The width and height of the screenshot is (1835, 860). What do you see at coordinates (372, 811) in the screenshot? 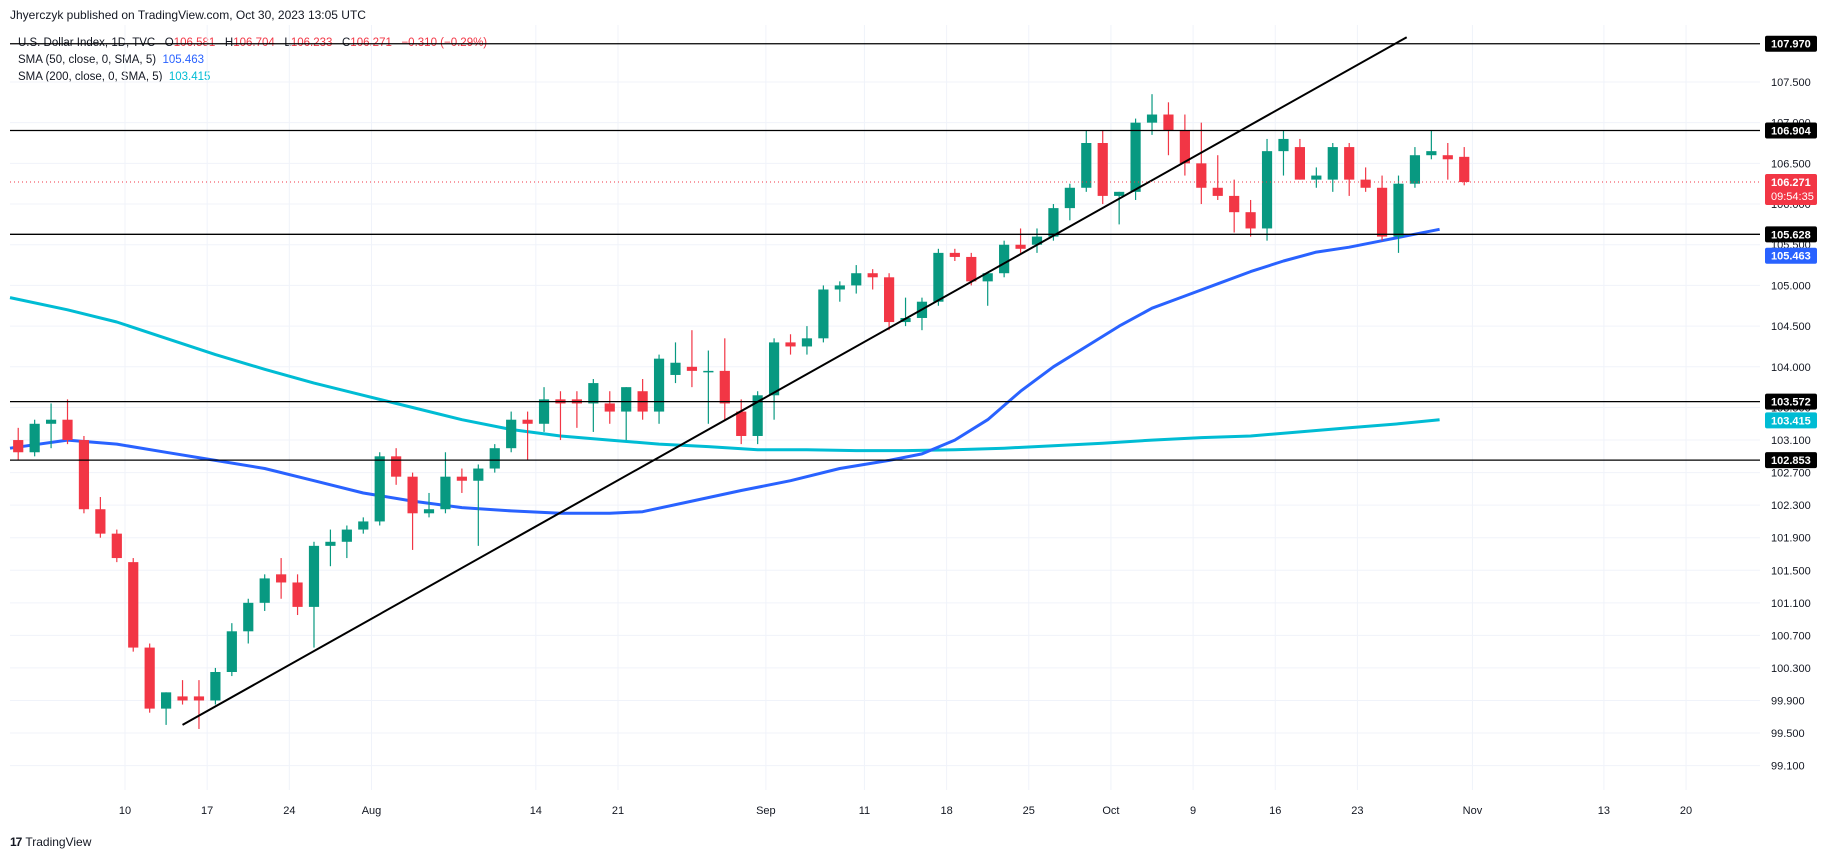
I see `x-tick-label: Aug` at bounding box center [372, 811].